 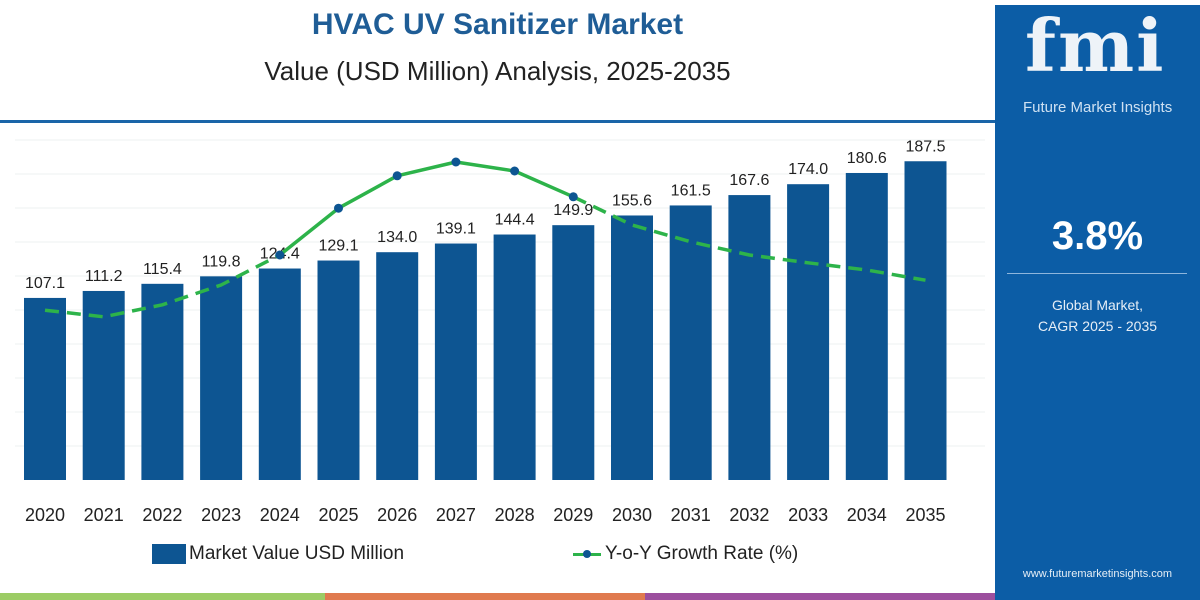 What do you see at coordinates (45, 515) in the screenshot?
I see `x-tick-2020: 2020` at bounding box center [45, 515].